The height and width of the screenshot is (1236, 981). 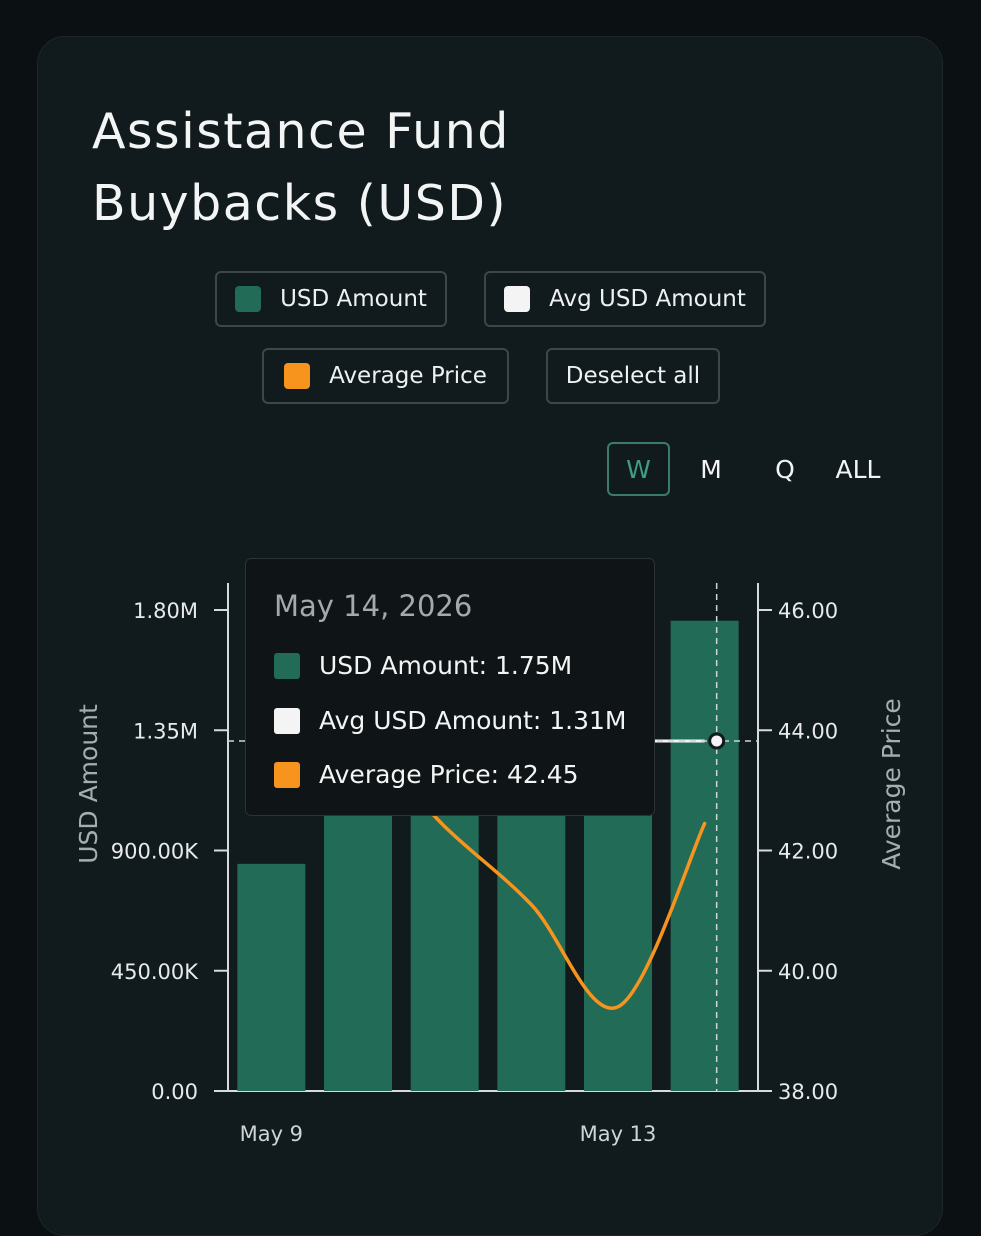 I want to click on x-tick-label: May 9, so click(x=271, y=1134).